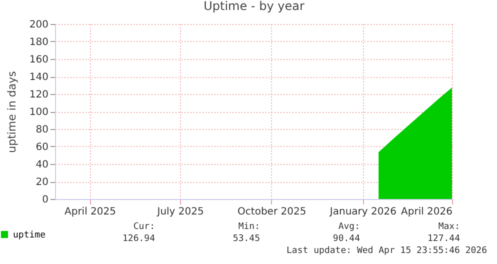 The image size is (497, 264). Describe the element at coordinates (246, 239) in the screenshot. I see `text: 53.45` at that location.